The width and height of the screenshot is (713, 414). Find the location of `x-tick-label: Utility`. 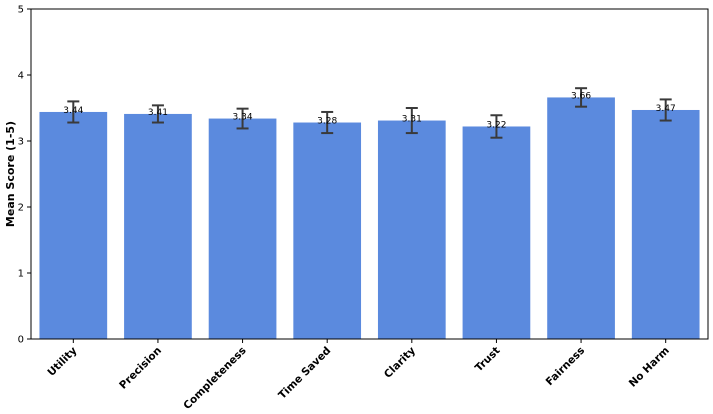

x-tick-label: Utility is located at coordinates (62, 362).